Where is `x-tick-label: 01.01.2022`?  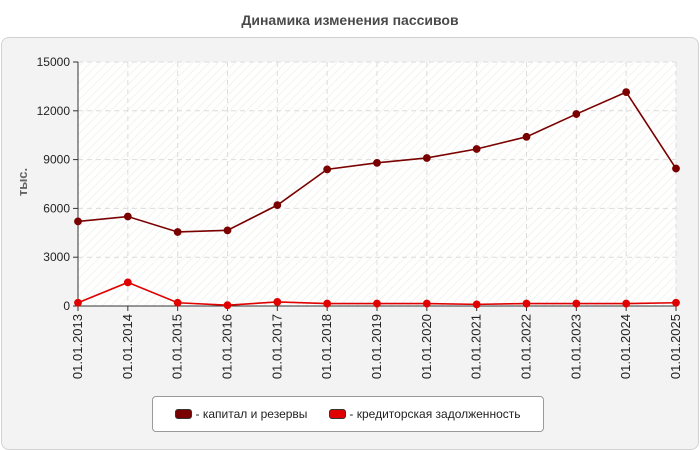 x-tick-label: 01.01.2022 is located at coordinates (526, 346).